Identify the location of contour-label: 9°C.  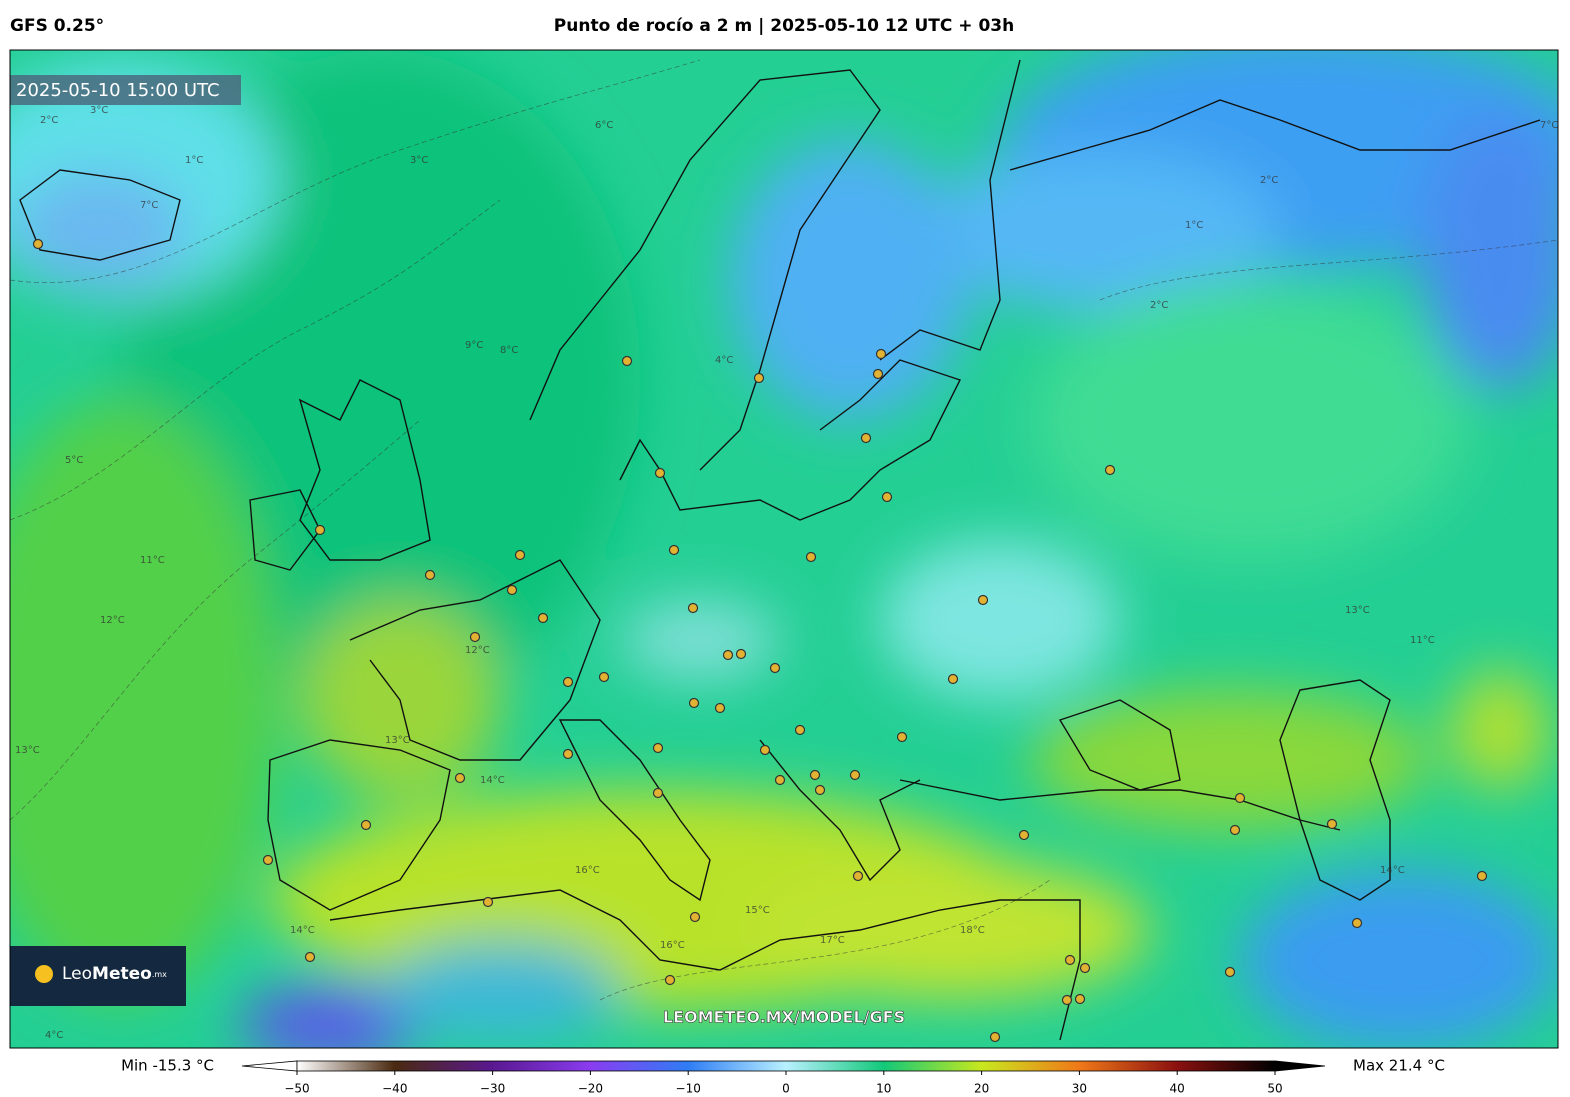
(474, 345).